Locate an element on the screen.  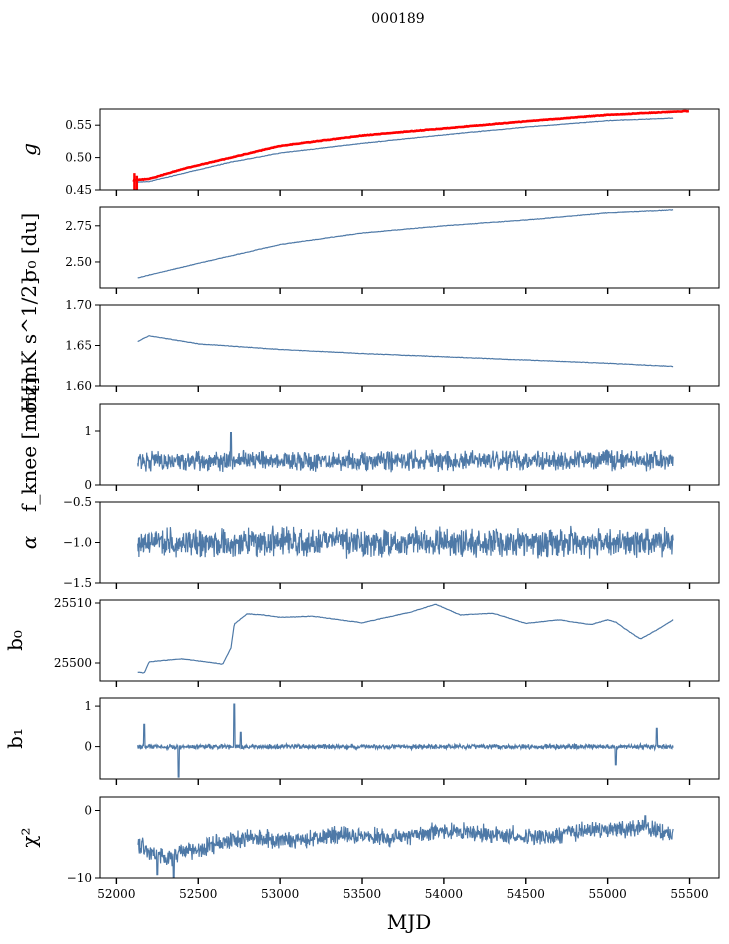
y-tick-label: −1.0 is located at coordinates (77, 543).